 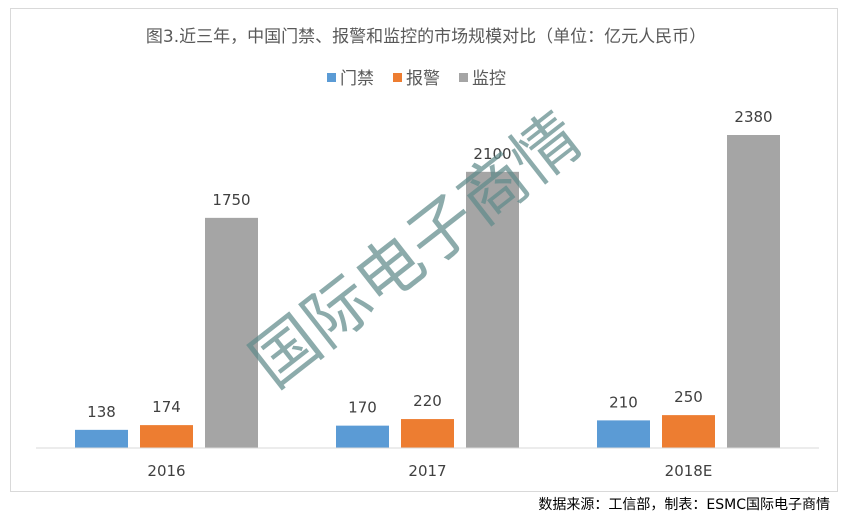 I want to click on x-tick-2016: 2016, so click(x=166, y=471).